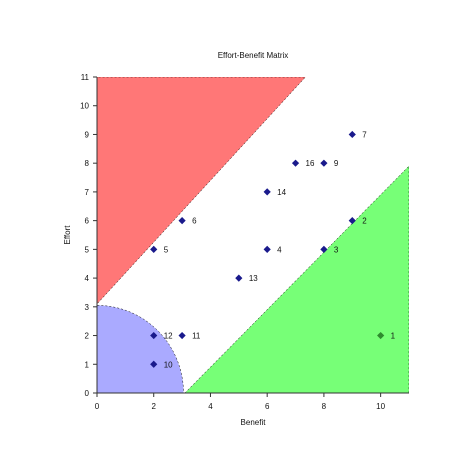 The width and height of the screenshot is (470, 462). I want to click on data-point-label: 16, so click(310, 163).